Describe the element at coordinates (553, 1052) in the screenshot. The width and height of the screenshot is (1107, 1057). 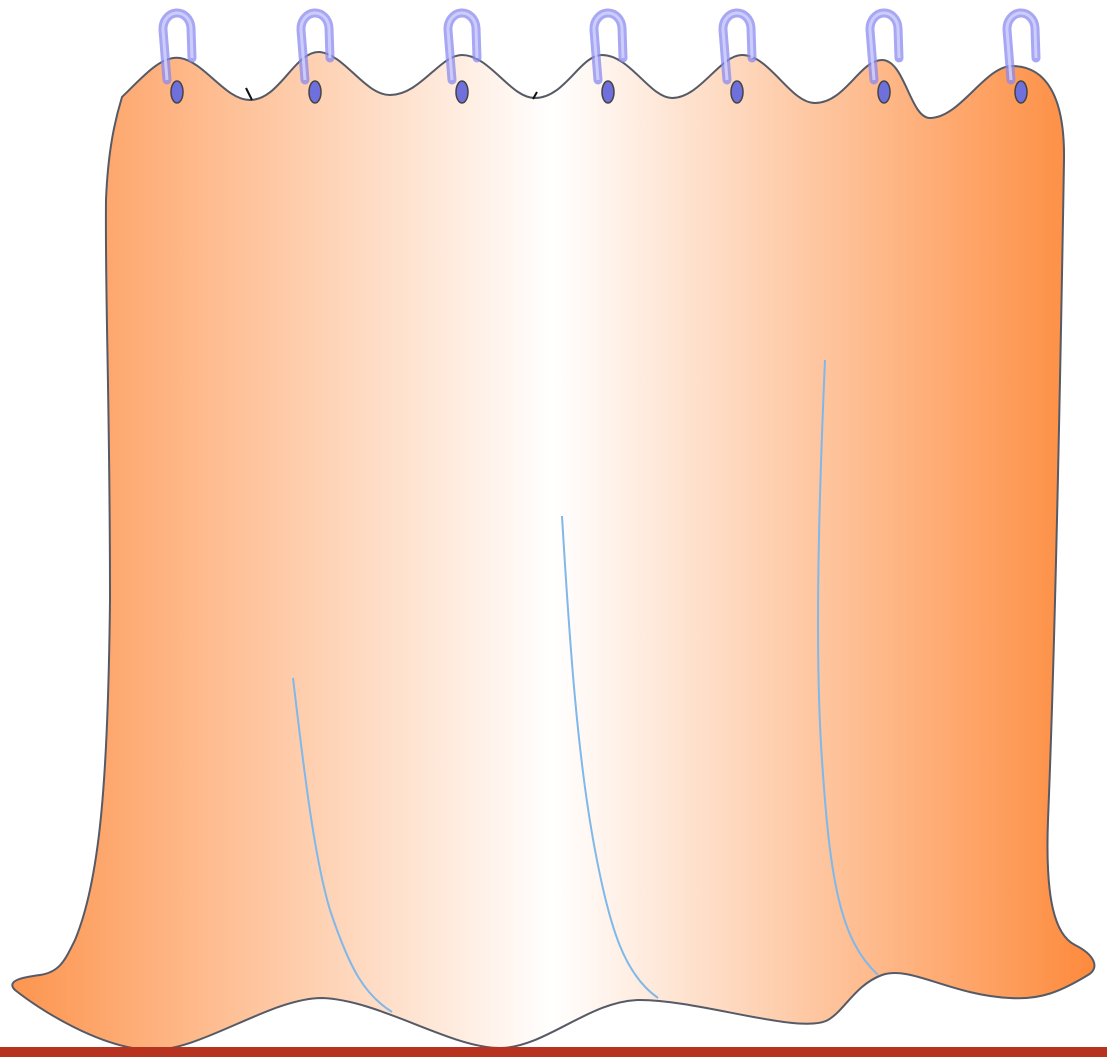
I see `bottom-bar` at that location.